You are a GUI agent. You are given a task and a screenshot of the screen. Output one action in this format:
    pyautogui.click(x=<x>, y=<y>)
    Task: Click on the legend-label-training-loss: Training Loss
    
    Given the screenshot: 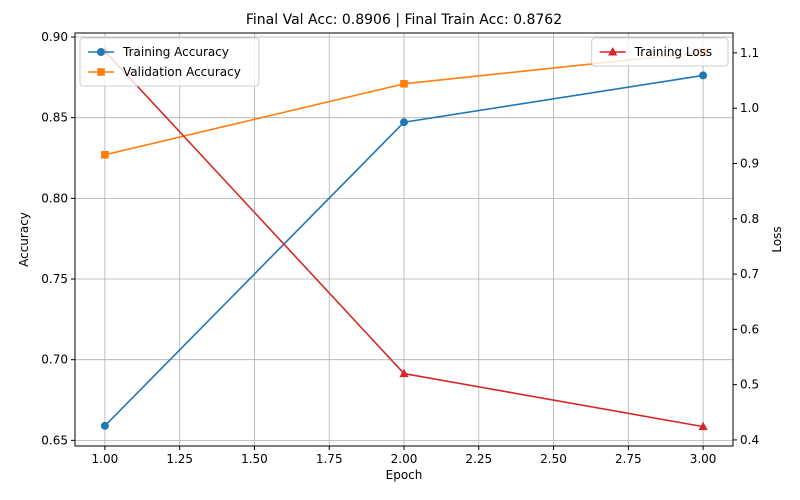 What is the action you would take?
    pyautogui.click(x=673, y=52)
    